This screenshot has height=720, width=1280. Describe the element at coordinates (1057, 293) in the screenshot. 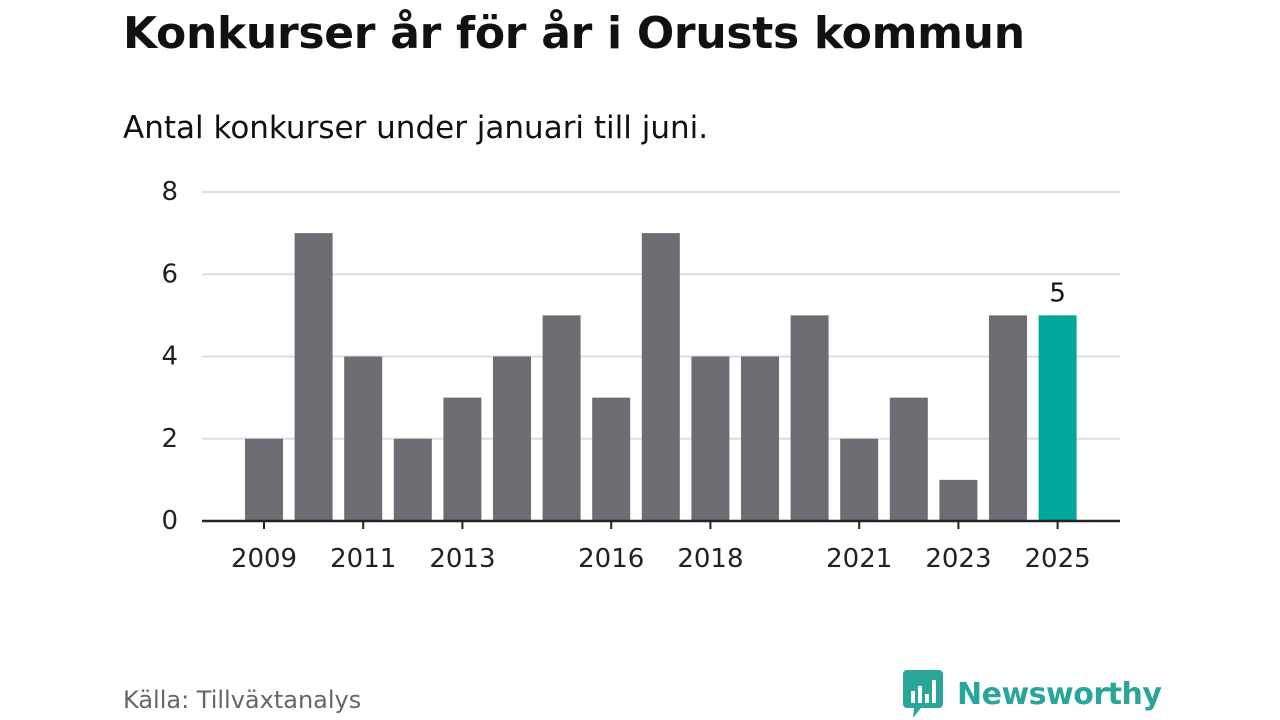

I see `data-label: 5` at that location.